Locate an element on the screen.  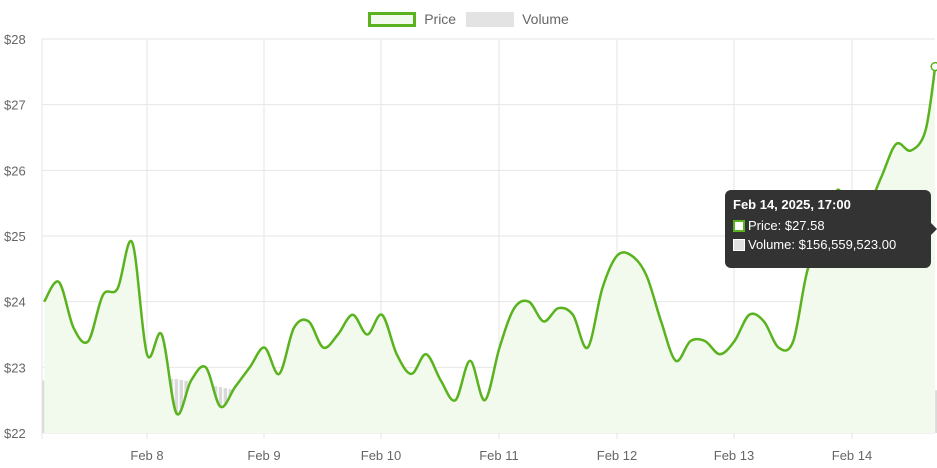
x-tick-label: Feb 10 is located at coordinates (381, 455).